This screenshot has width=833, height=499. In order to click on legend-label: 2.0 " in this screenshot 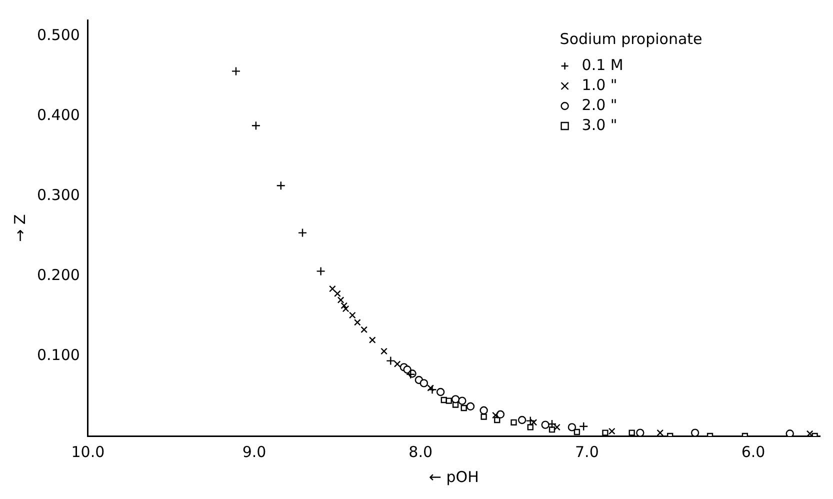, I will do `click(600, 105)`.